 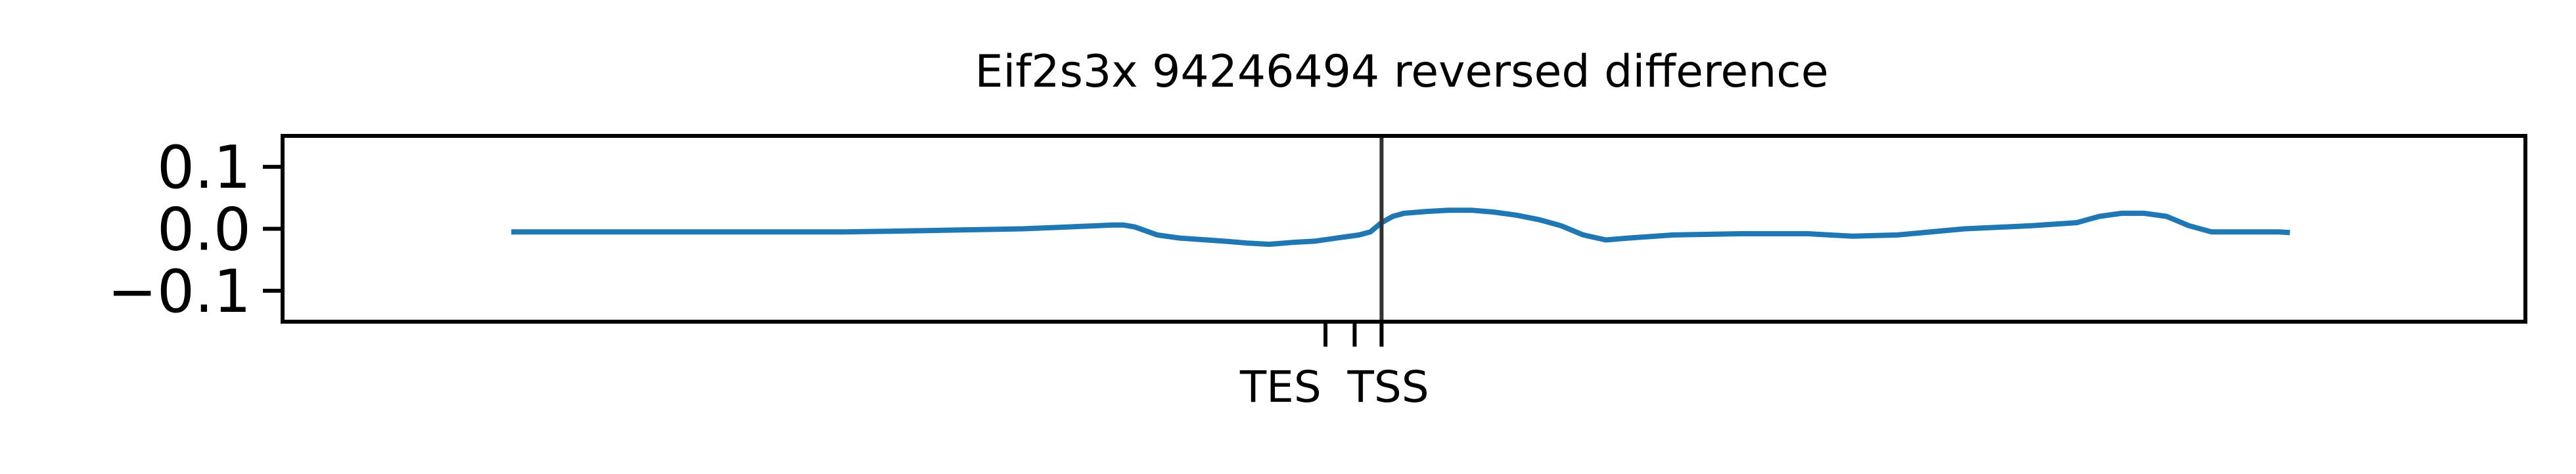 What do you see at coordinates (1401, 72) in the screenshot?
I see `chart-title: Eif2s3x 94246494 reversed difference` at bounding box center [1401, 72].